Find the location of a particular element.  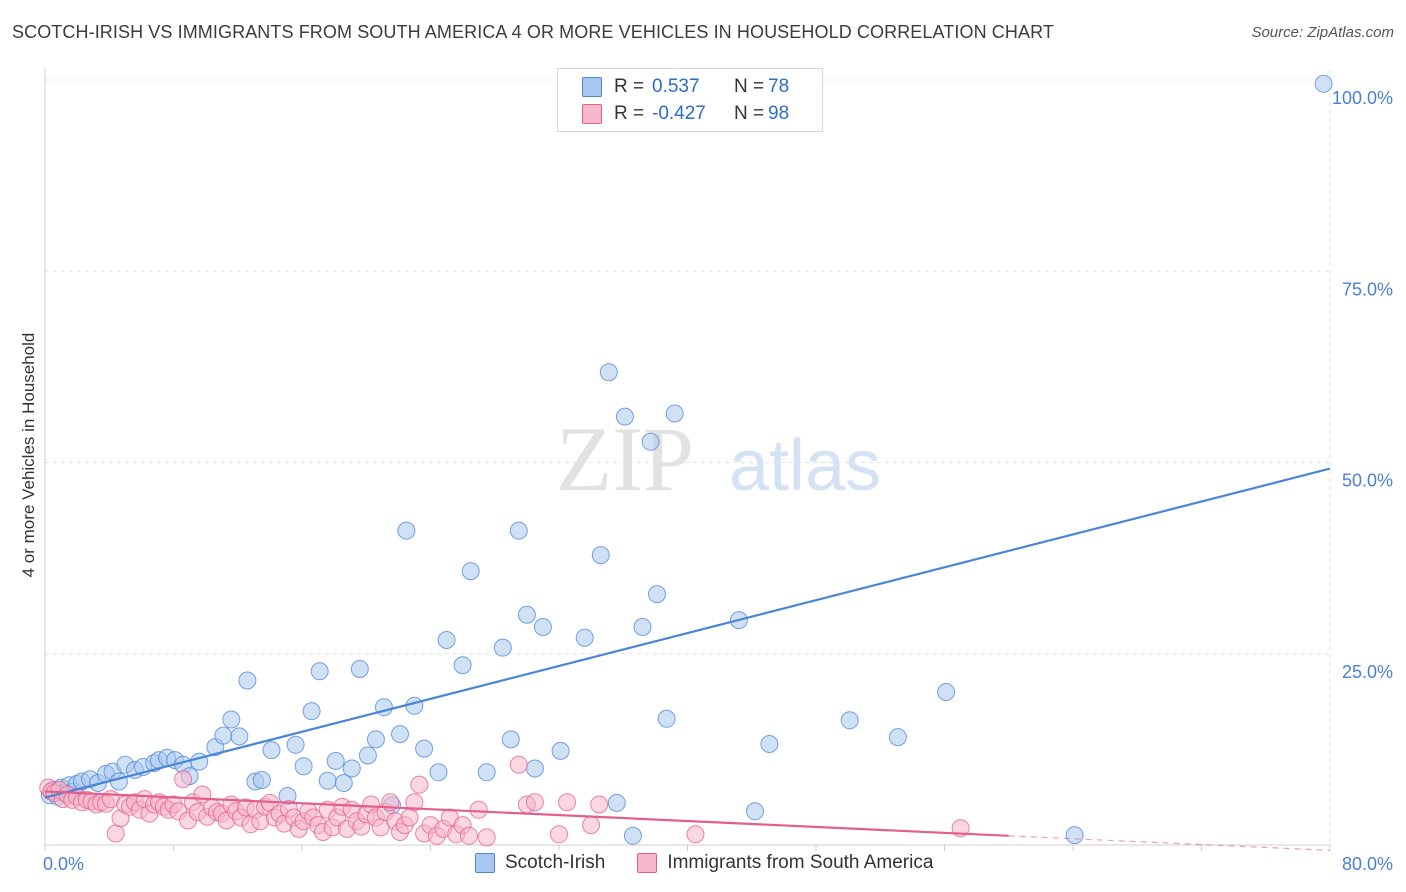

n-value: 78 is located at coordinates (779, 86).